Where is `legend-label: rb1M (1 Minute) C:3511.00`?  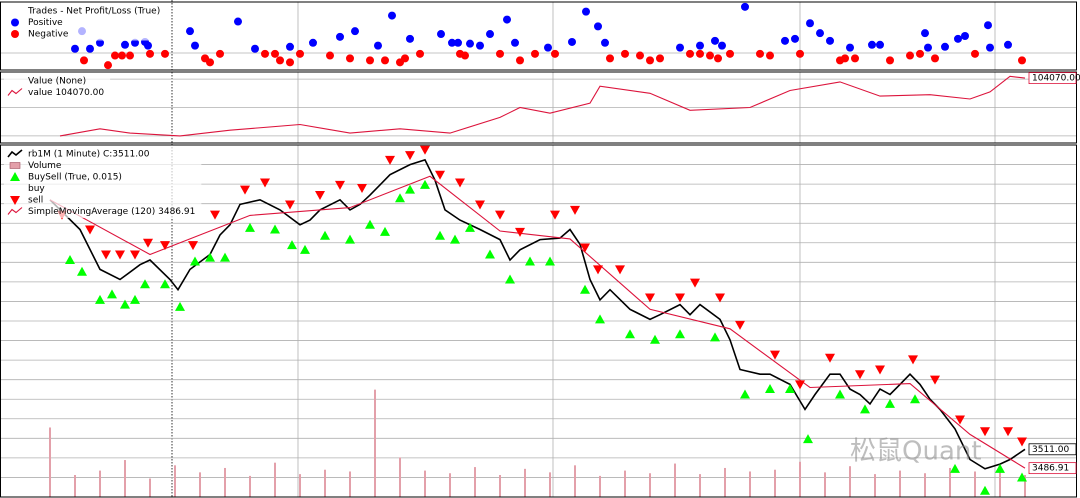
legend-label: rb1M (1 Minute) C:3511.00 is located at coordinates (89, 155).